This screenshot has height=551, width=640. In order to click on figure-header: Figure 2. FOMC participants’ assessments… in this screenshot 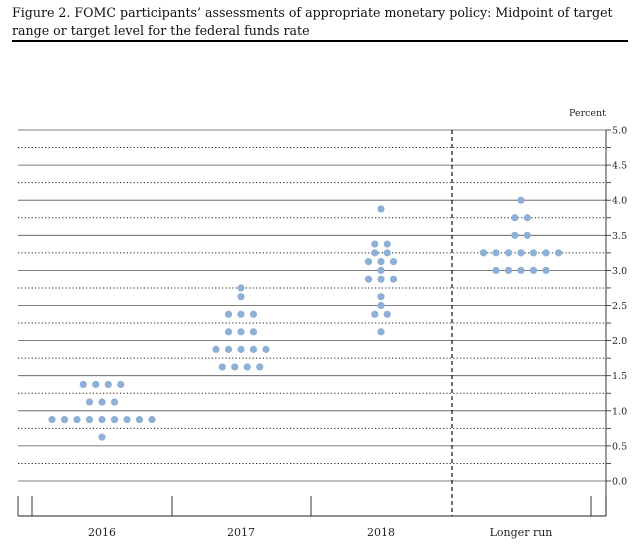, I will do `click(320, 22)`.